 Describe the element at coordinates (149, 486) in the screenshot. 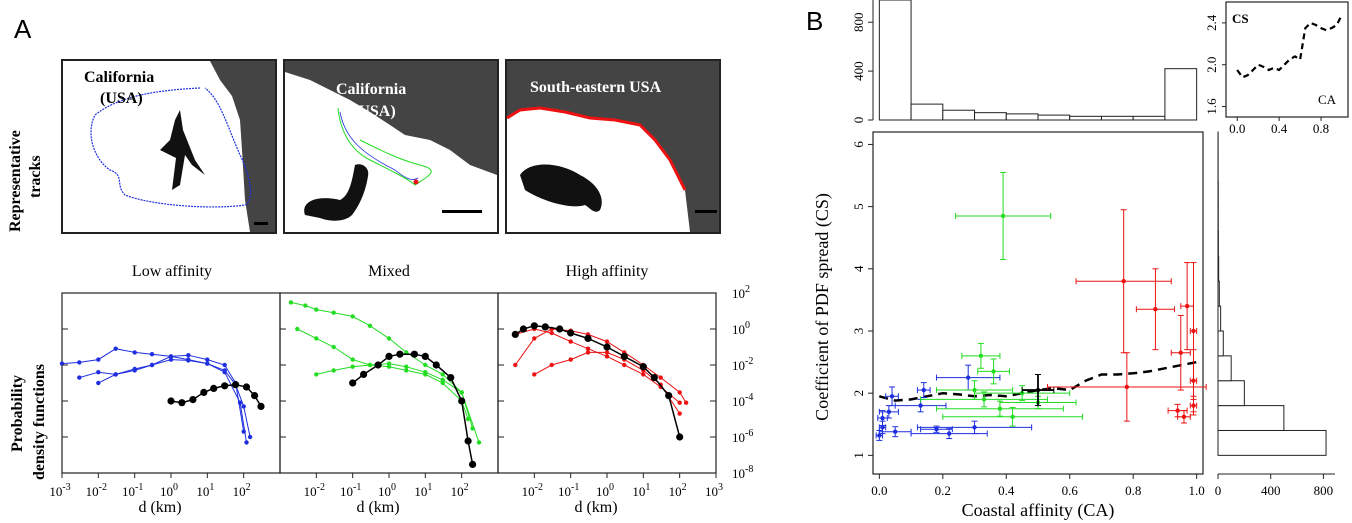

I see `xticks-low: 10⁻³ 10⁻² 10⁻¹ 10⁰ 10¹ 10²` at that location.